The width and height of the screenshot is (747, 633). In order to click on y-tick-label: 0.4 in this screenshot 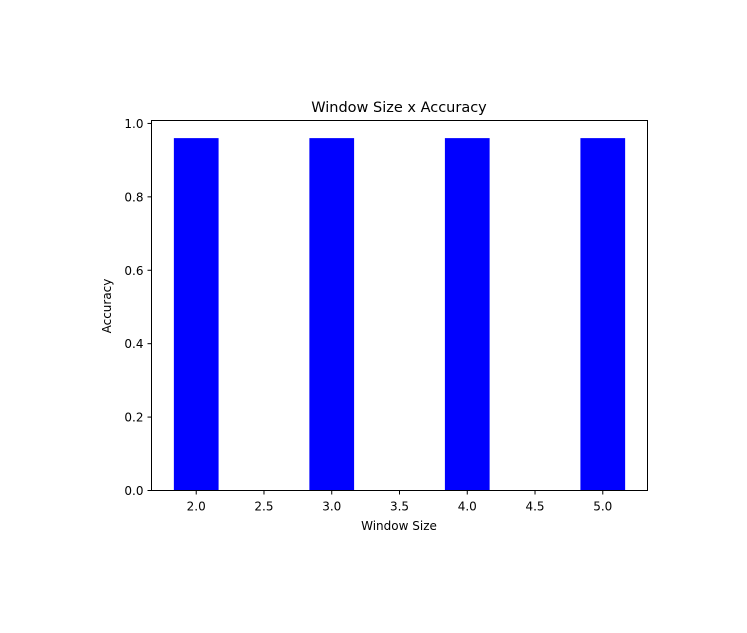, I will do `click(133, 344)`.